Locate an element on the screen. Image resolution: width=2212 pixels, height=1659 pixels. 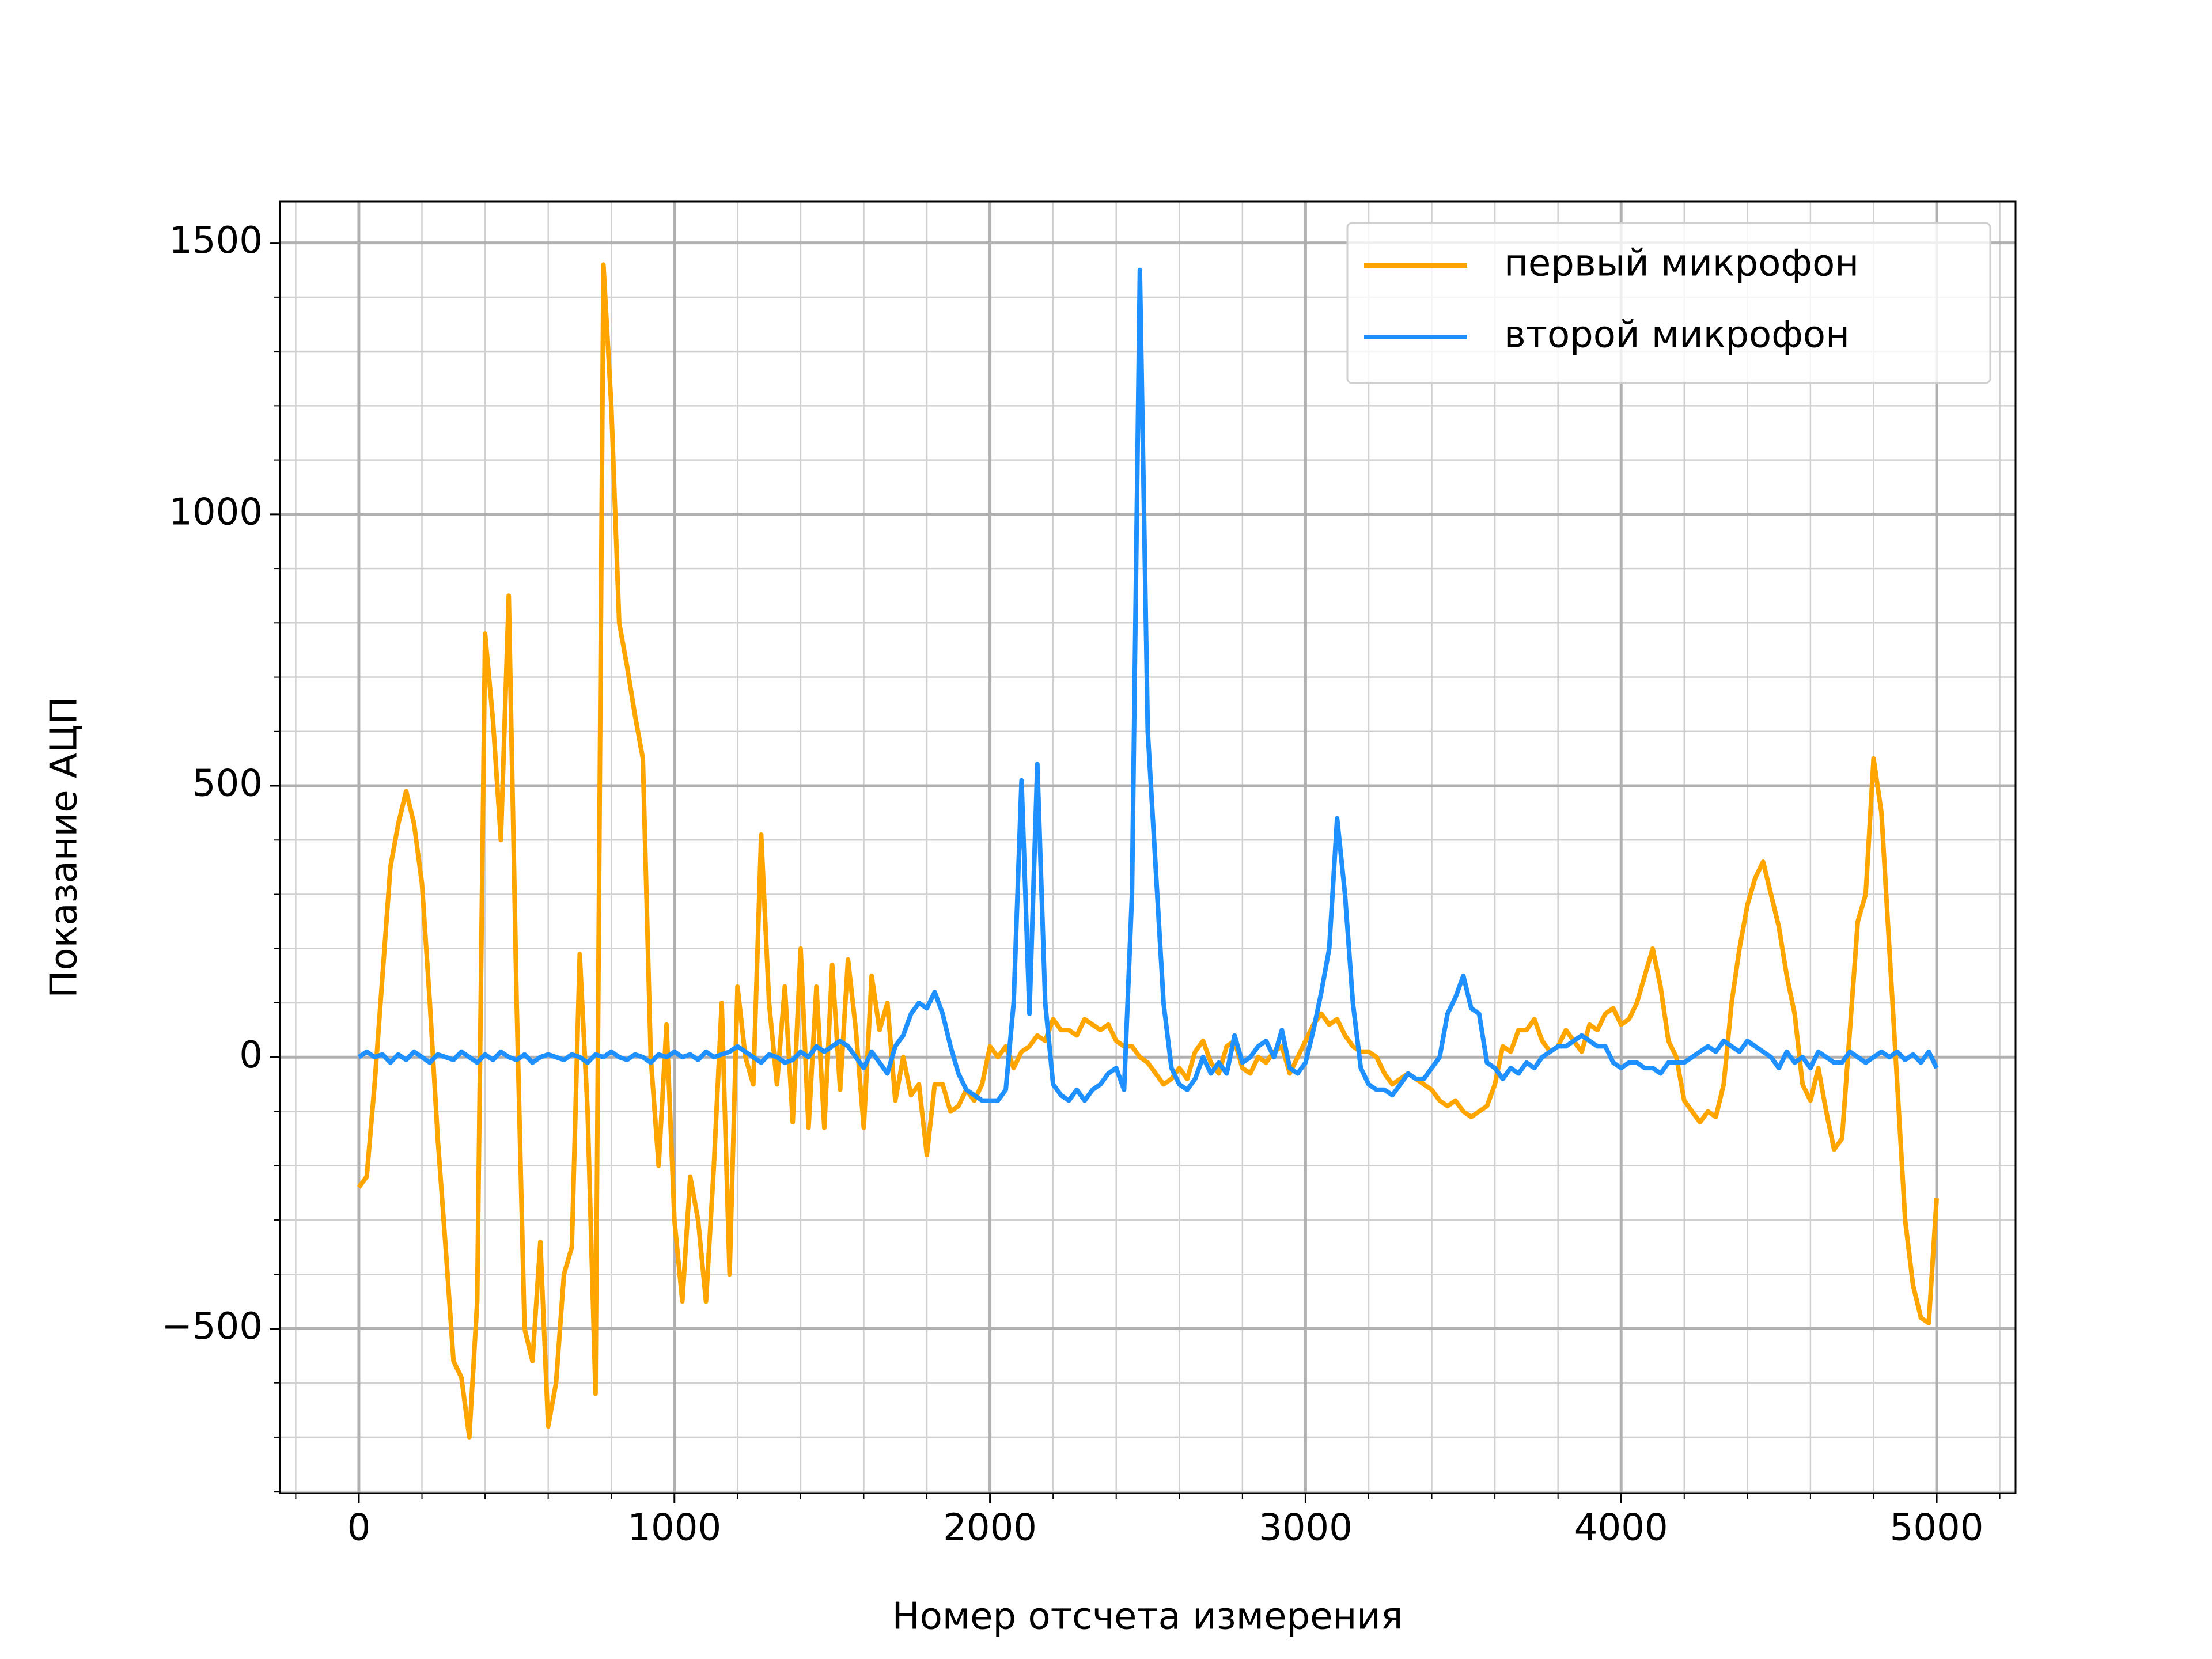
legend-label: второй микрофон is located at coordinates (1677, 335).